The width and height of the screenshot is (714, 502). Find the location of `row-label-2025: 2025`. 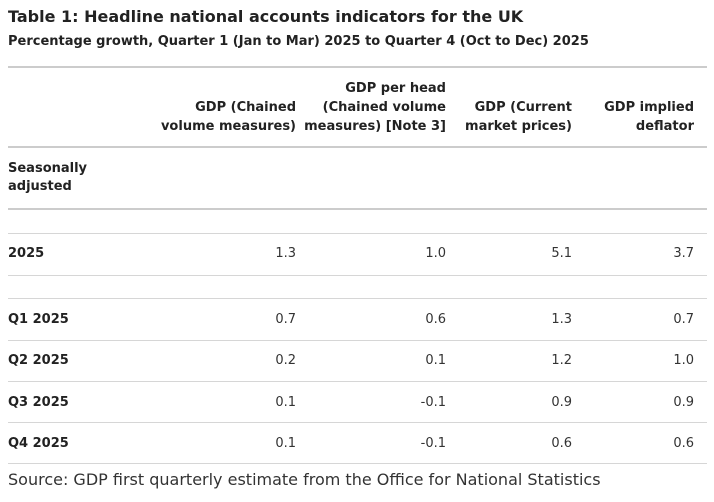

row-label-2025: 2025 is located at coordinates (26, 253).